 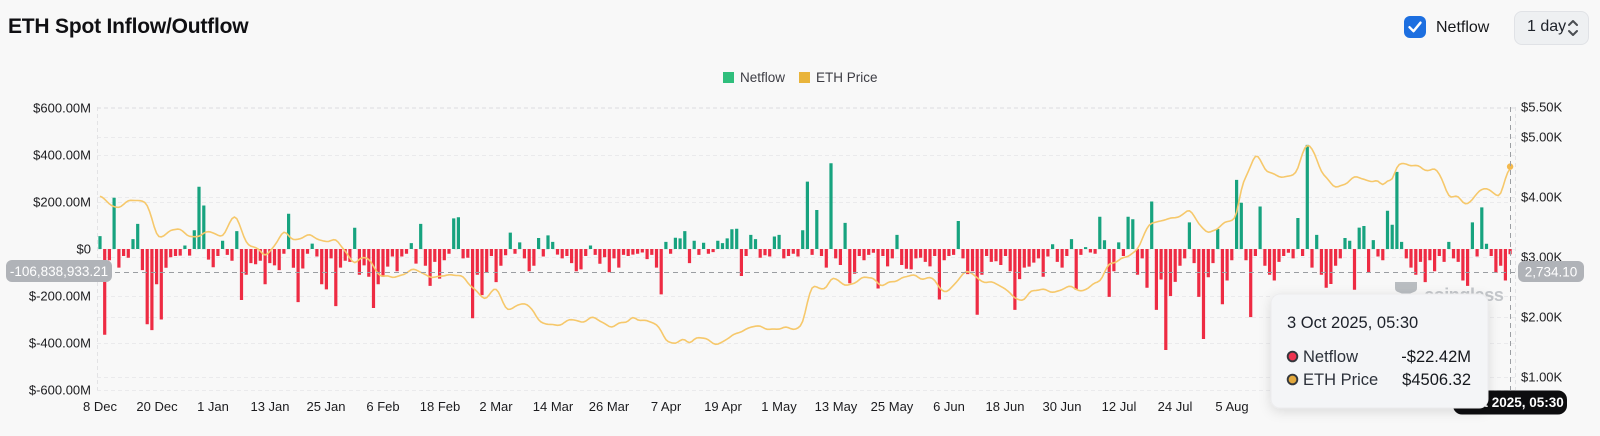 I want to click on svg-text: $5.50K, so click(x=1542, y=107).